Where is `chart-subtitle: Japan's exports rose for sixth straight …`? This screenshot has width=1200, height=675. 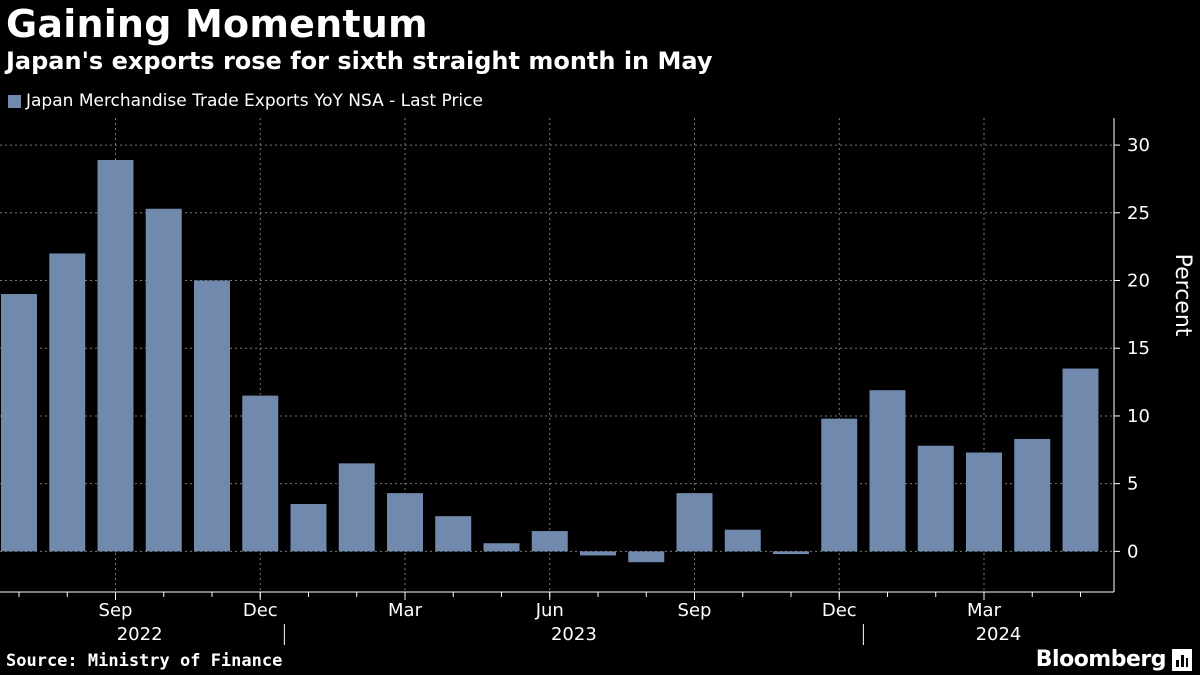 chart-subtitle: Japan's exports rose for sixth straight … is located at coordinates (359, 61).